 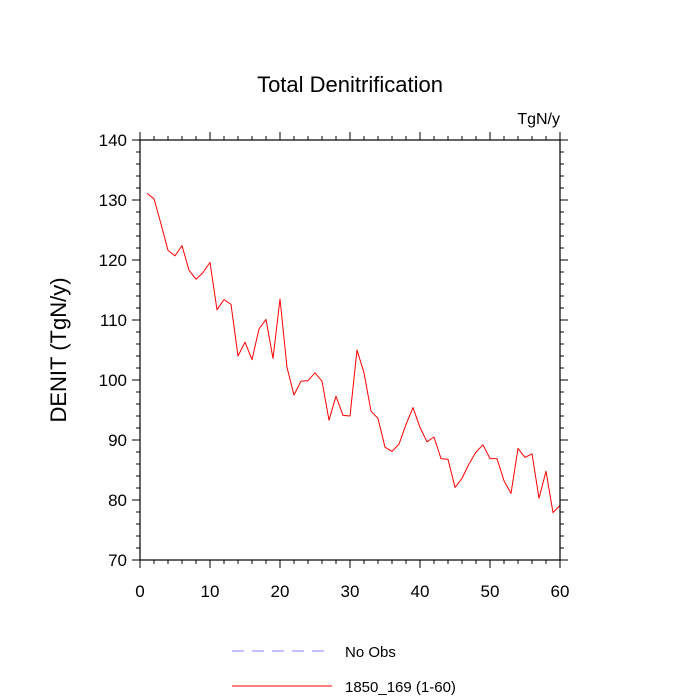 I want to click on x-tick-label: 50, so click(x=490, y=591).